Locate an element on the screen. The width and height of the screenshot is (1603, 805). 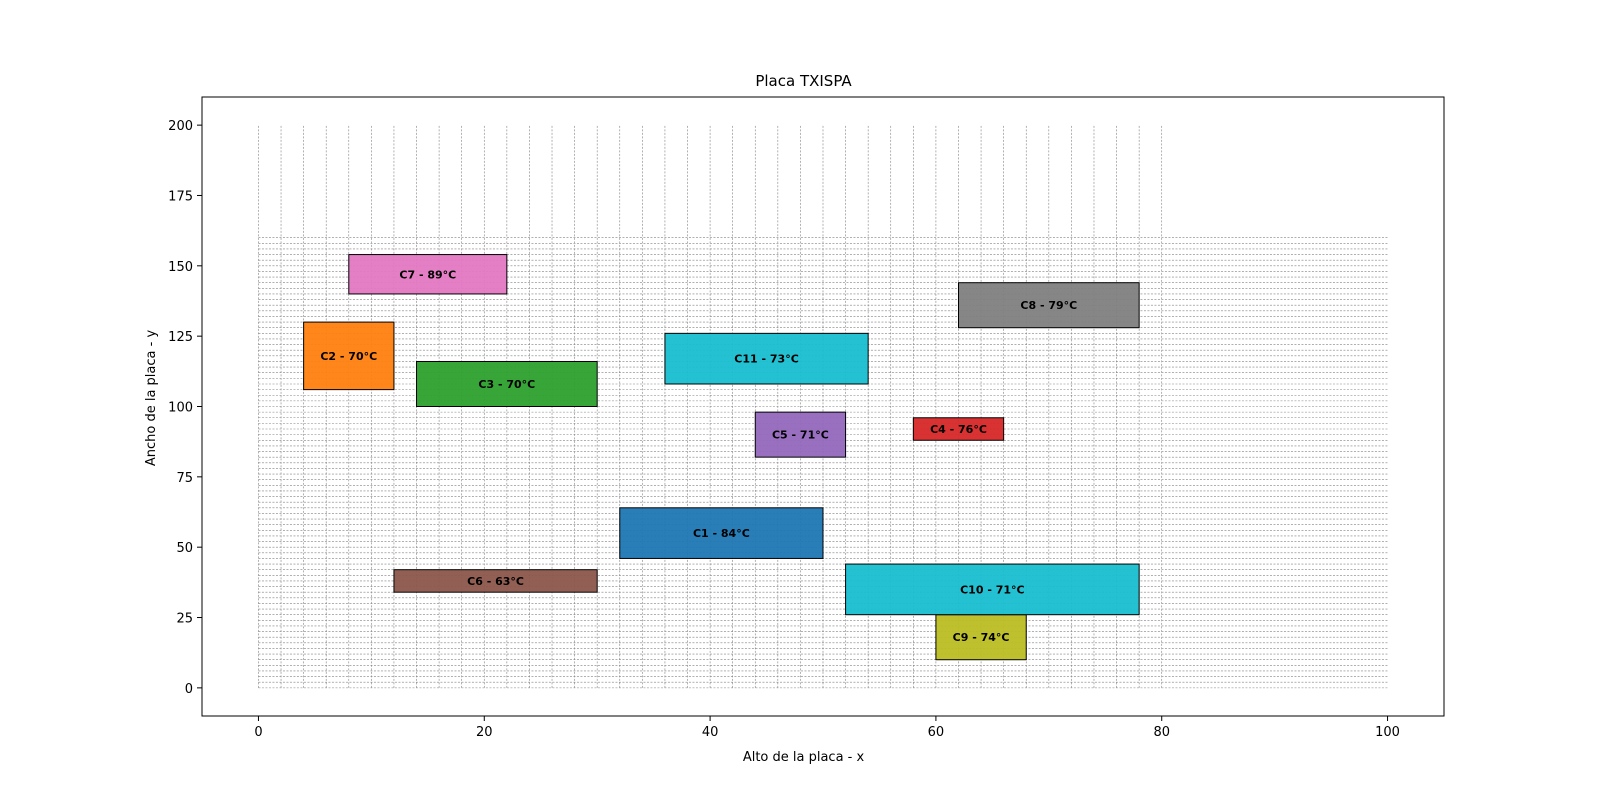
component-c4: C4 - 76°C is located at coordinates (958, 429).